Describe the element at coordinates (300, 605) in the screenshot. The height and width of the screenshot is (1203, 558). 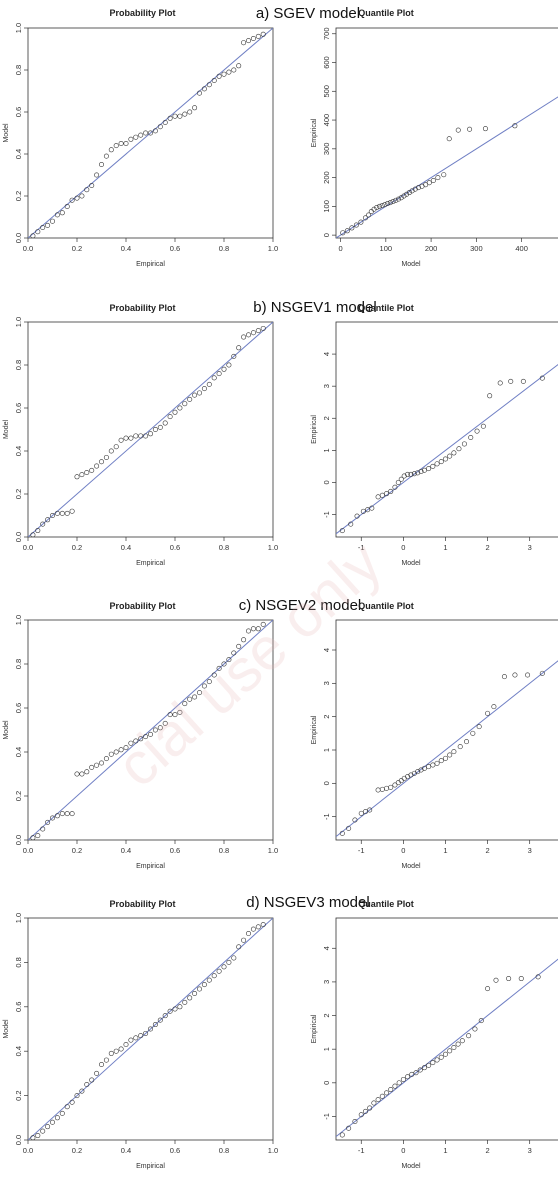
I see `model-label: c) NSGEV2 model` at that location.